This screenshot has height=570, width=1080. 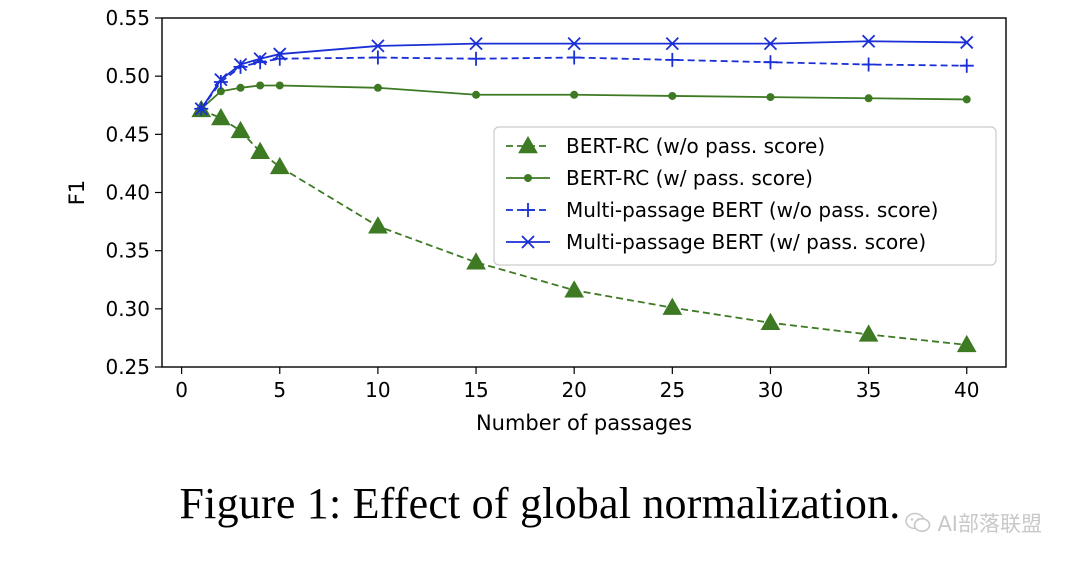 I want to click on legend-box, so click(x=745, y=196).